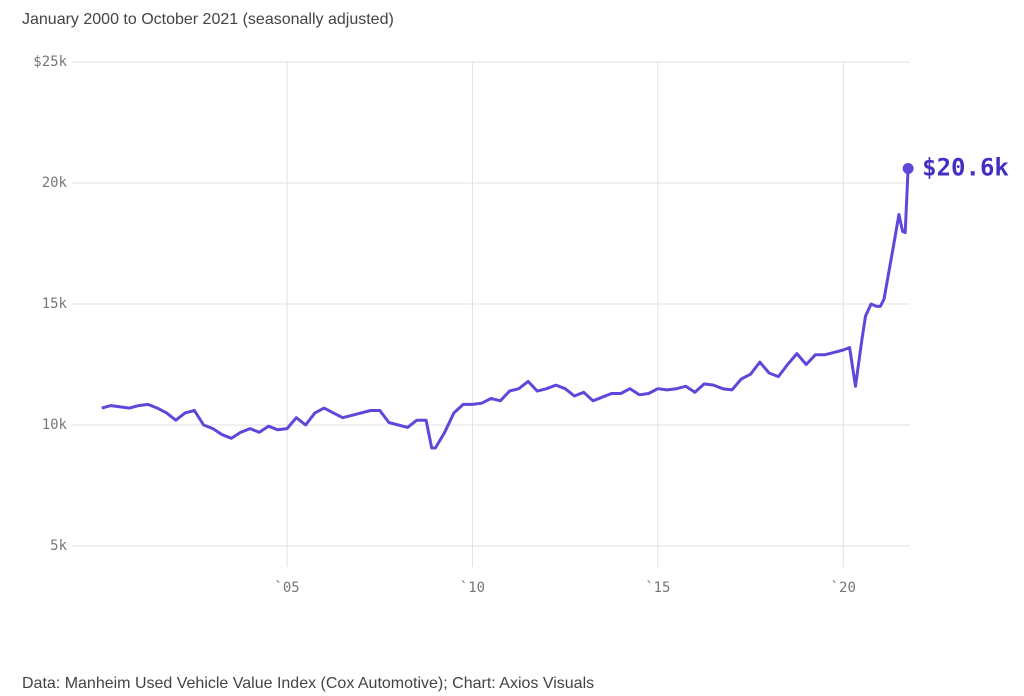 The width and height of the screenshot is (1024, 696). I want to click on end-point, so click(908, 168).